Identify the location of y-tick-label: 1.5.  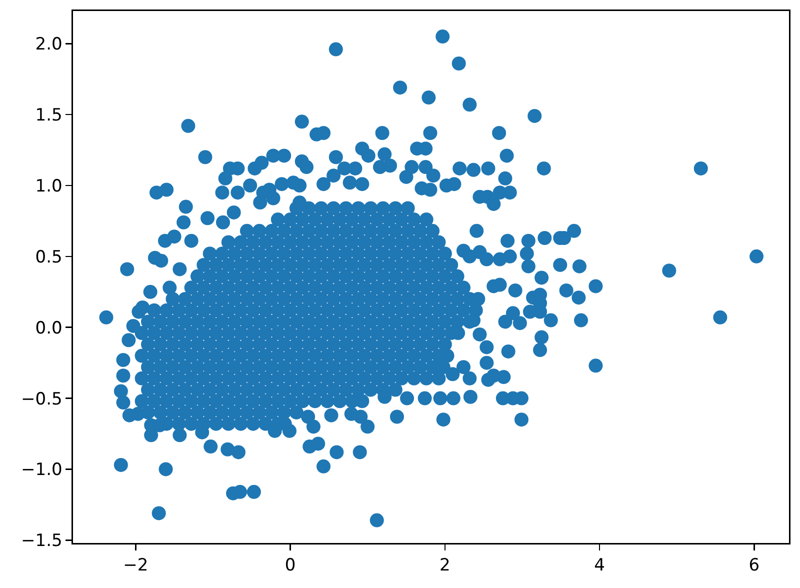
(48, 116).